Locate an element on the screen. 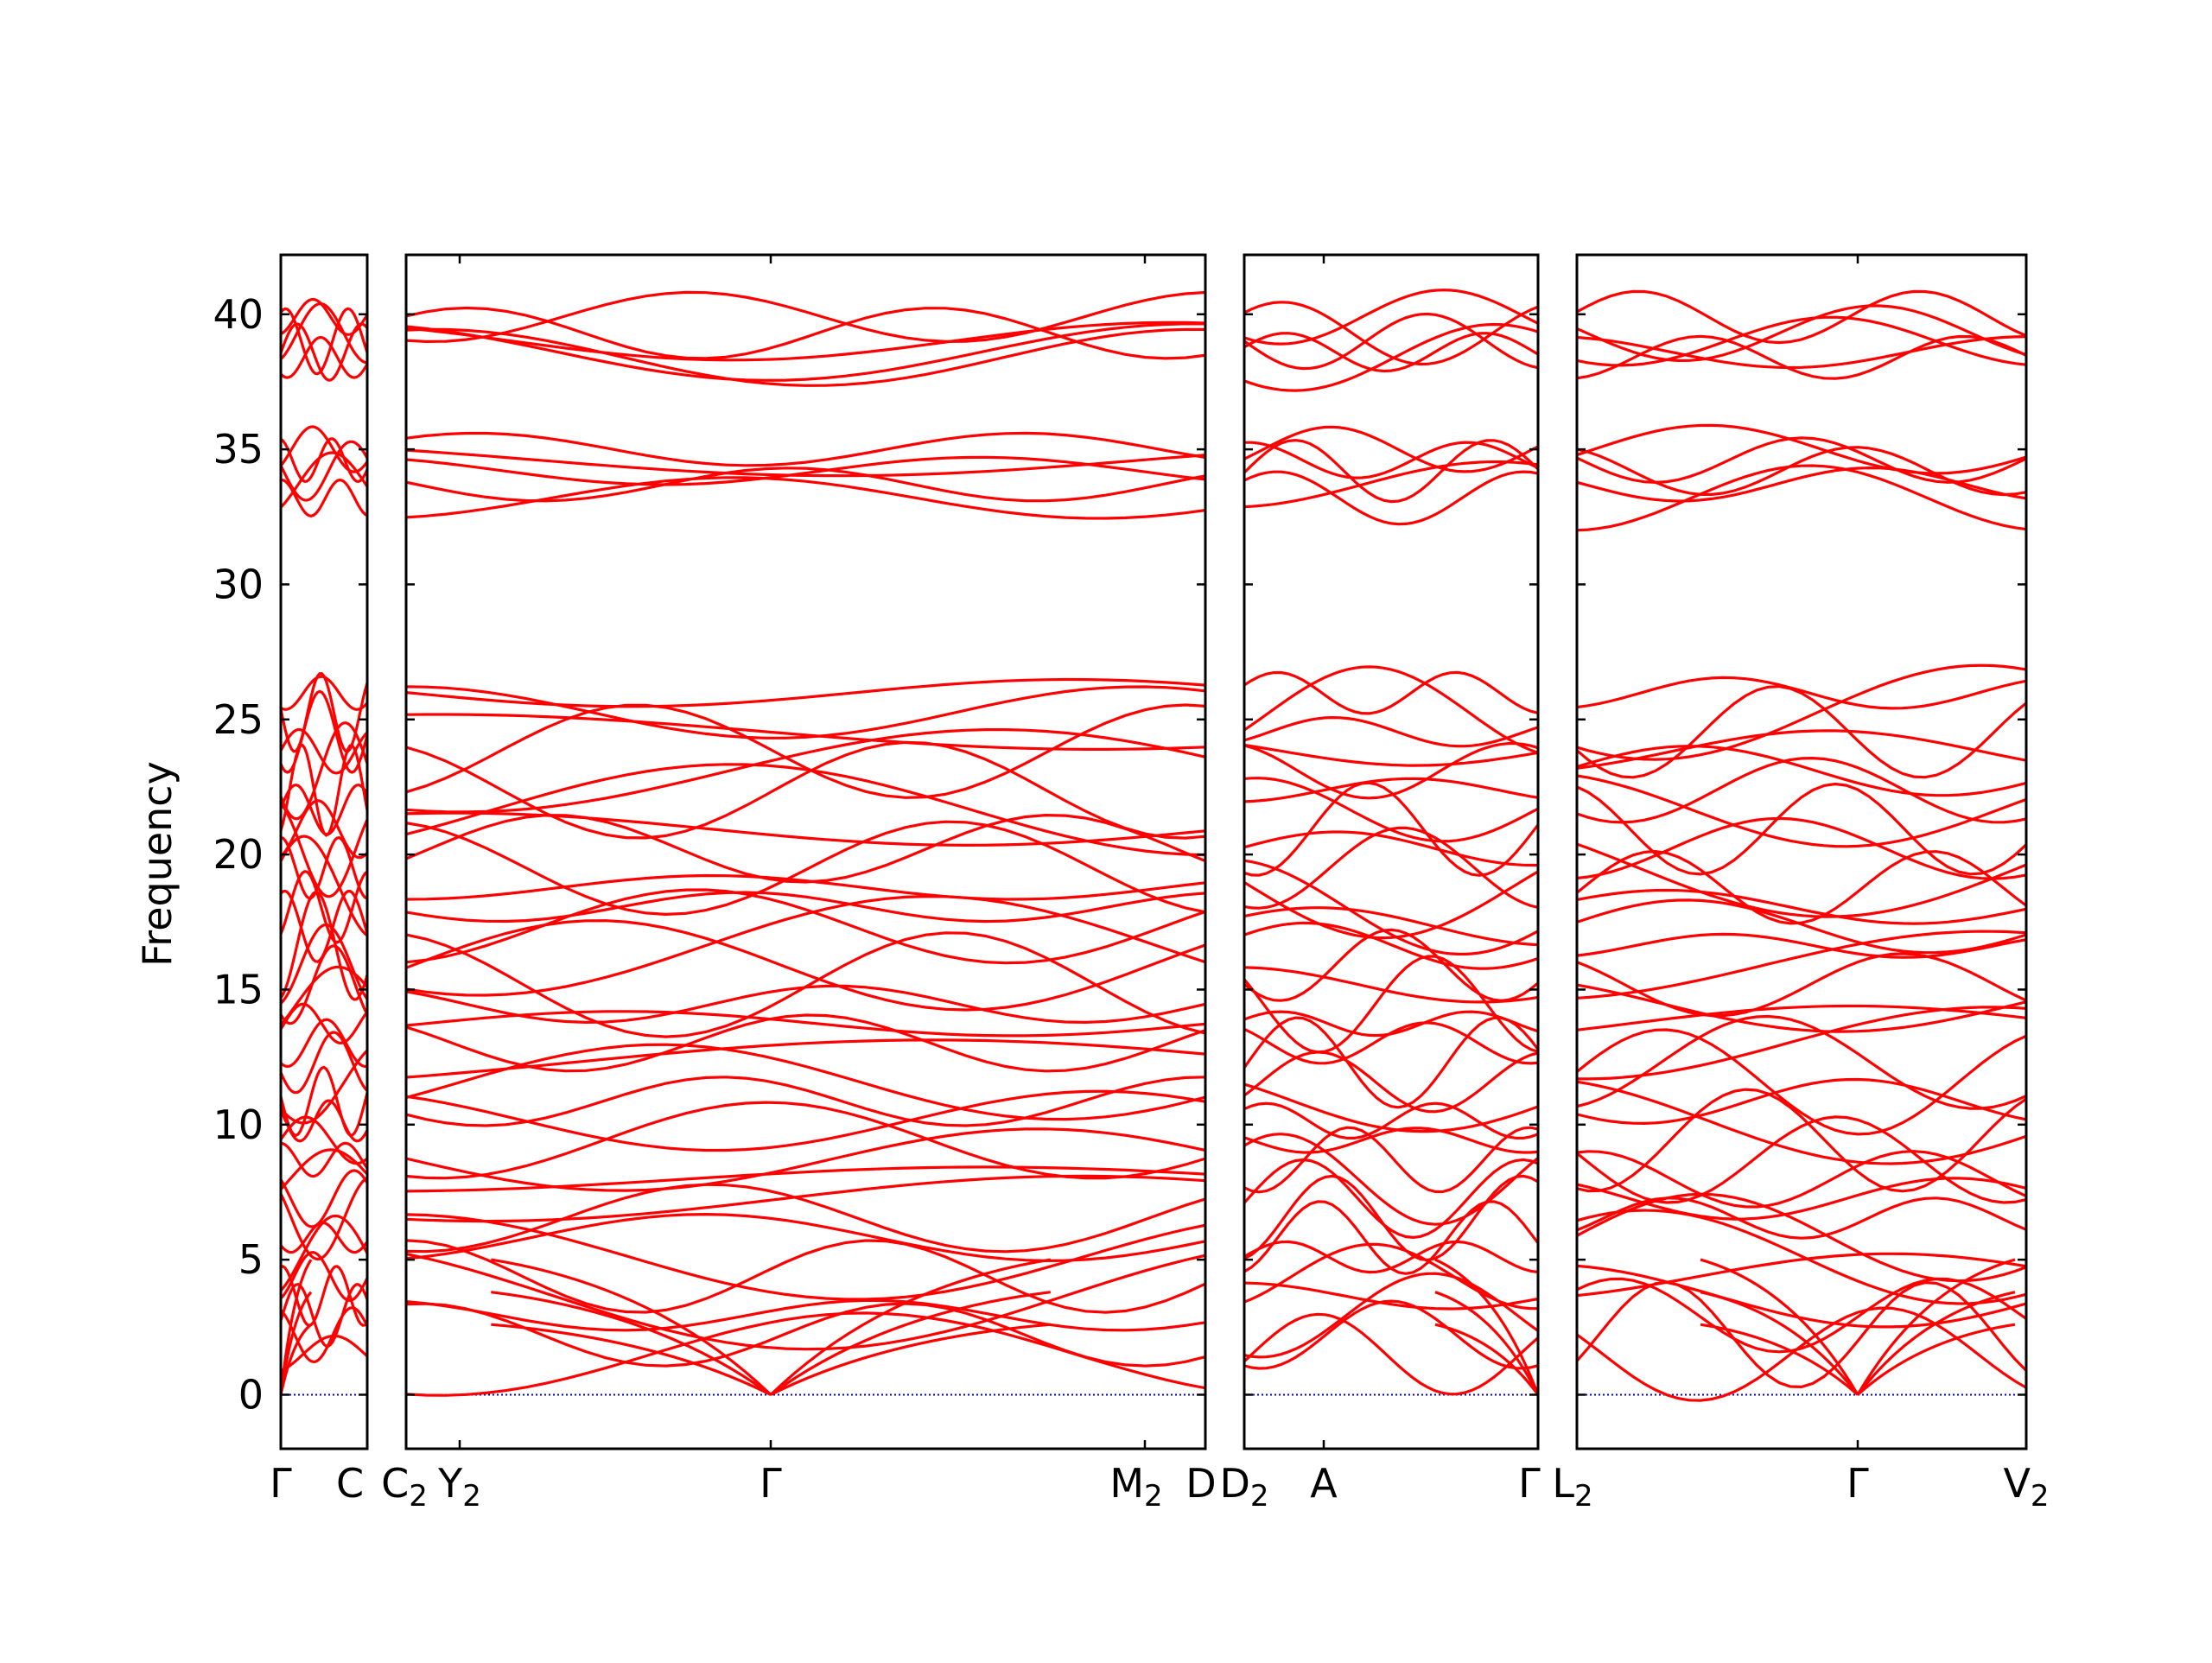 This screenshot has height=1663, width=2212. x-tick-label: D2 is located at coordinates (1243, 1487).